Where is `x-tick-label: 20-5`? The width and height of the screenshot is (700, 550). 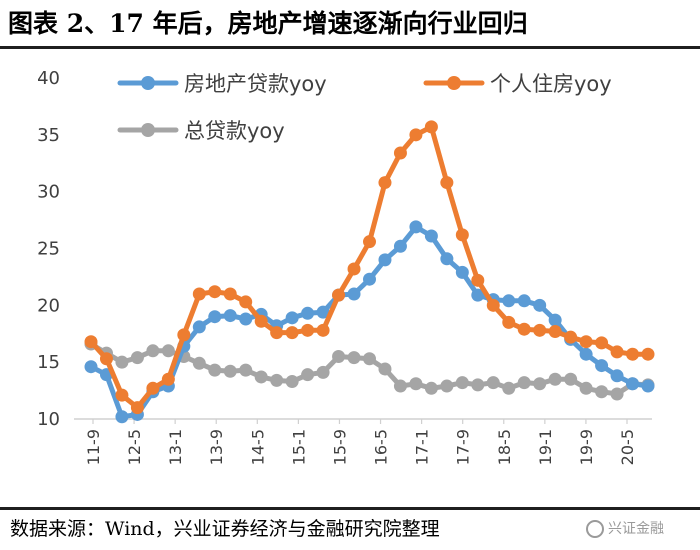
x-tick-label: 20-5 is located at coordinates (627, 447).